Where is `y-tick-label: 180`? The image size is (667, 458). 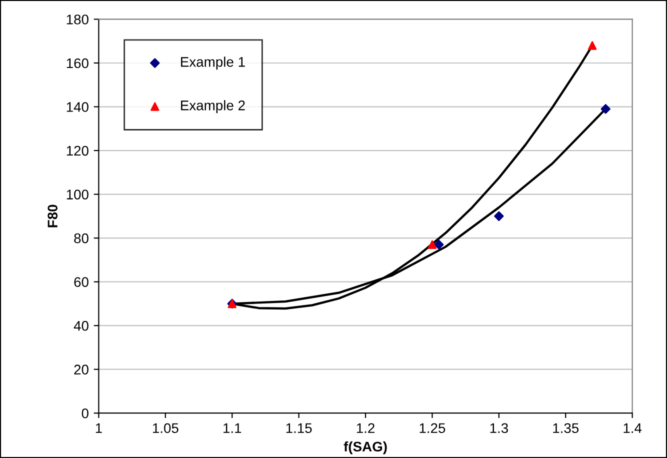
y-tick-label: 180 is located at coordinates (77, 19).